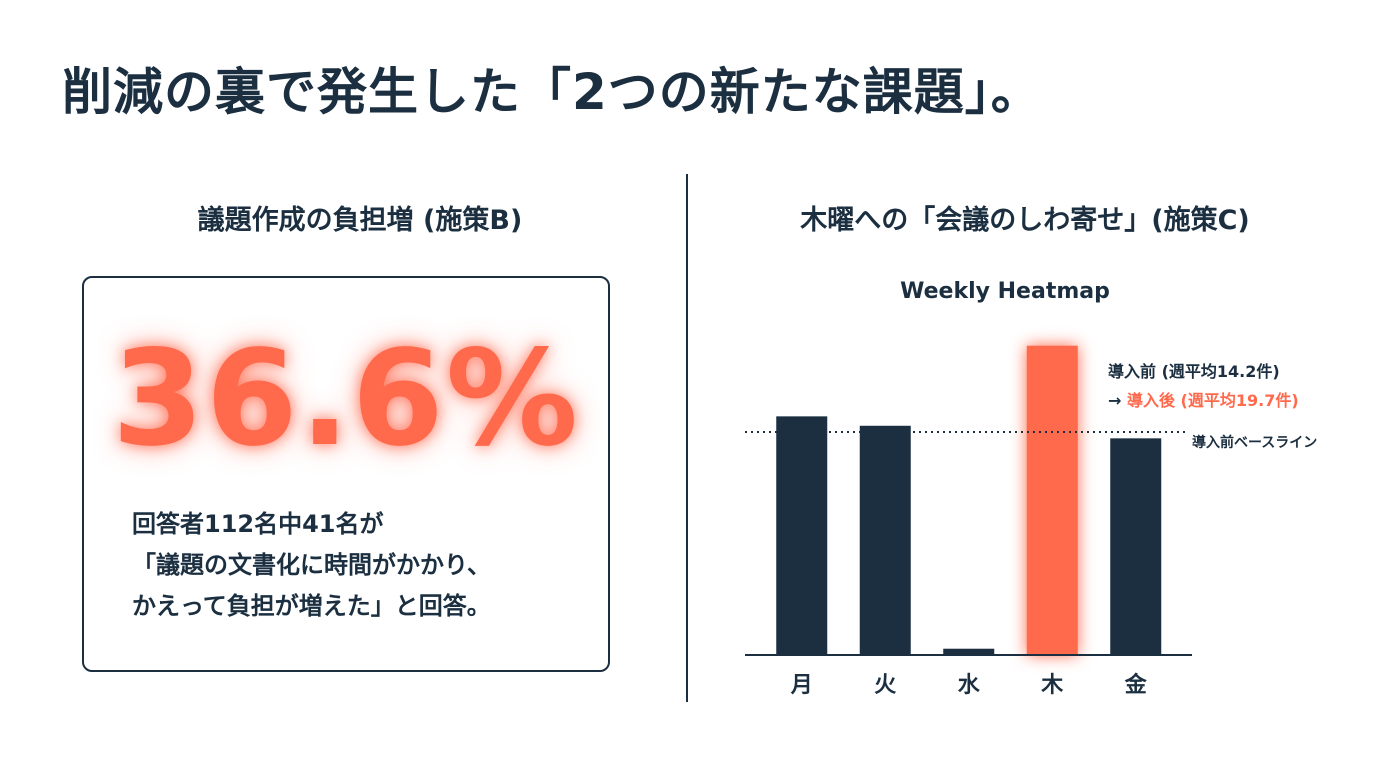 The width and height of the screenshot is (1376, 768). What do you see at coordinates (1052, 500) in the screenshot?
I see `bar-highlight` at bounding box center [1052, 500].